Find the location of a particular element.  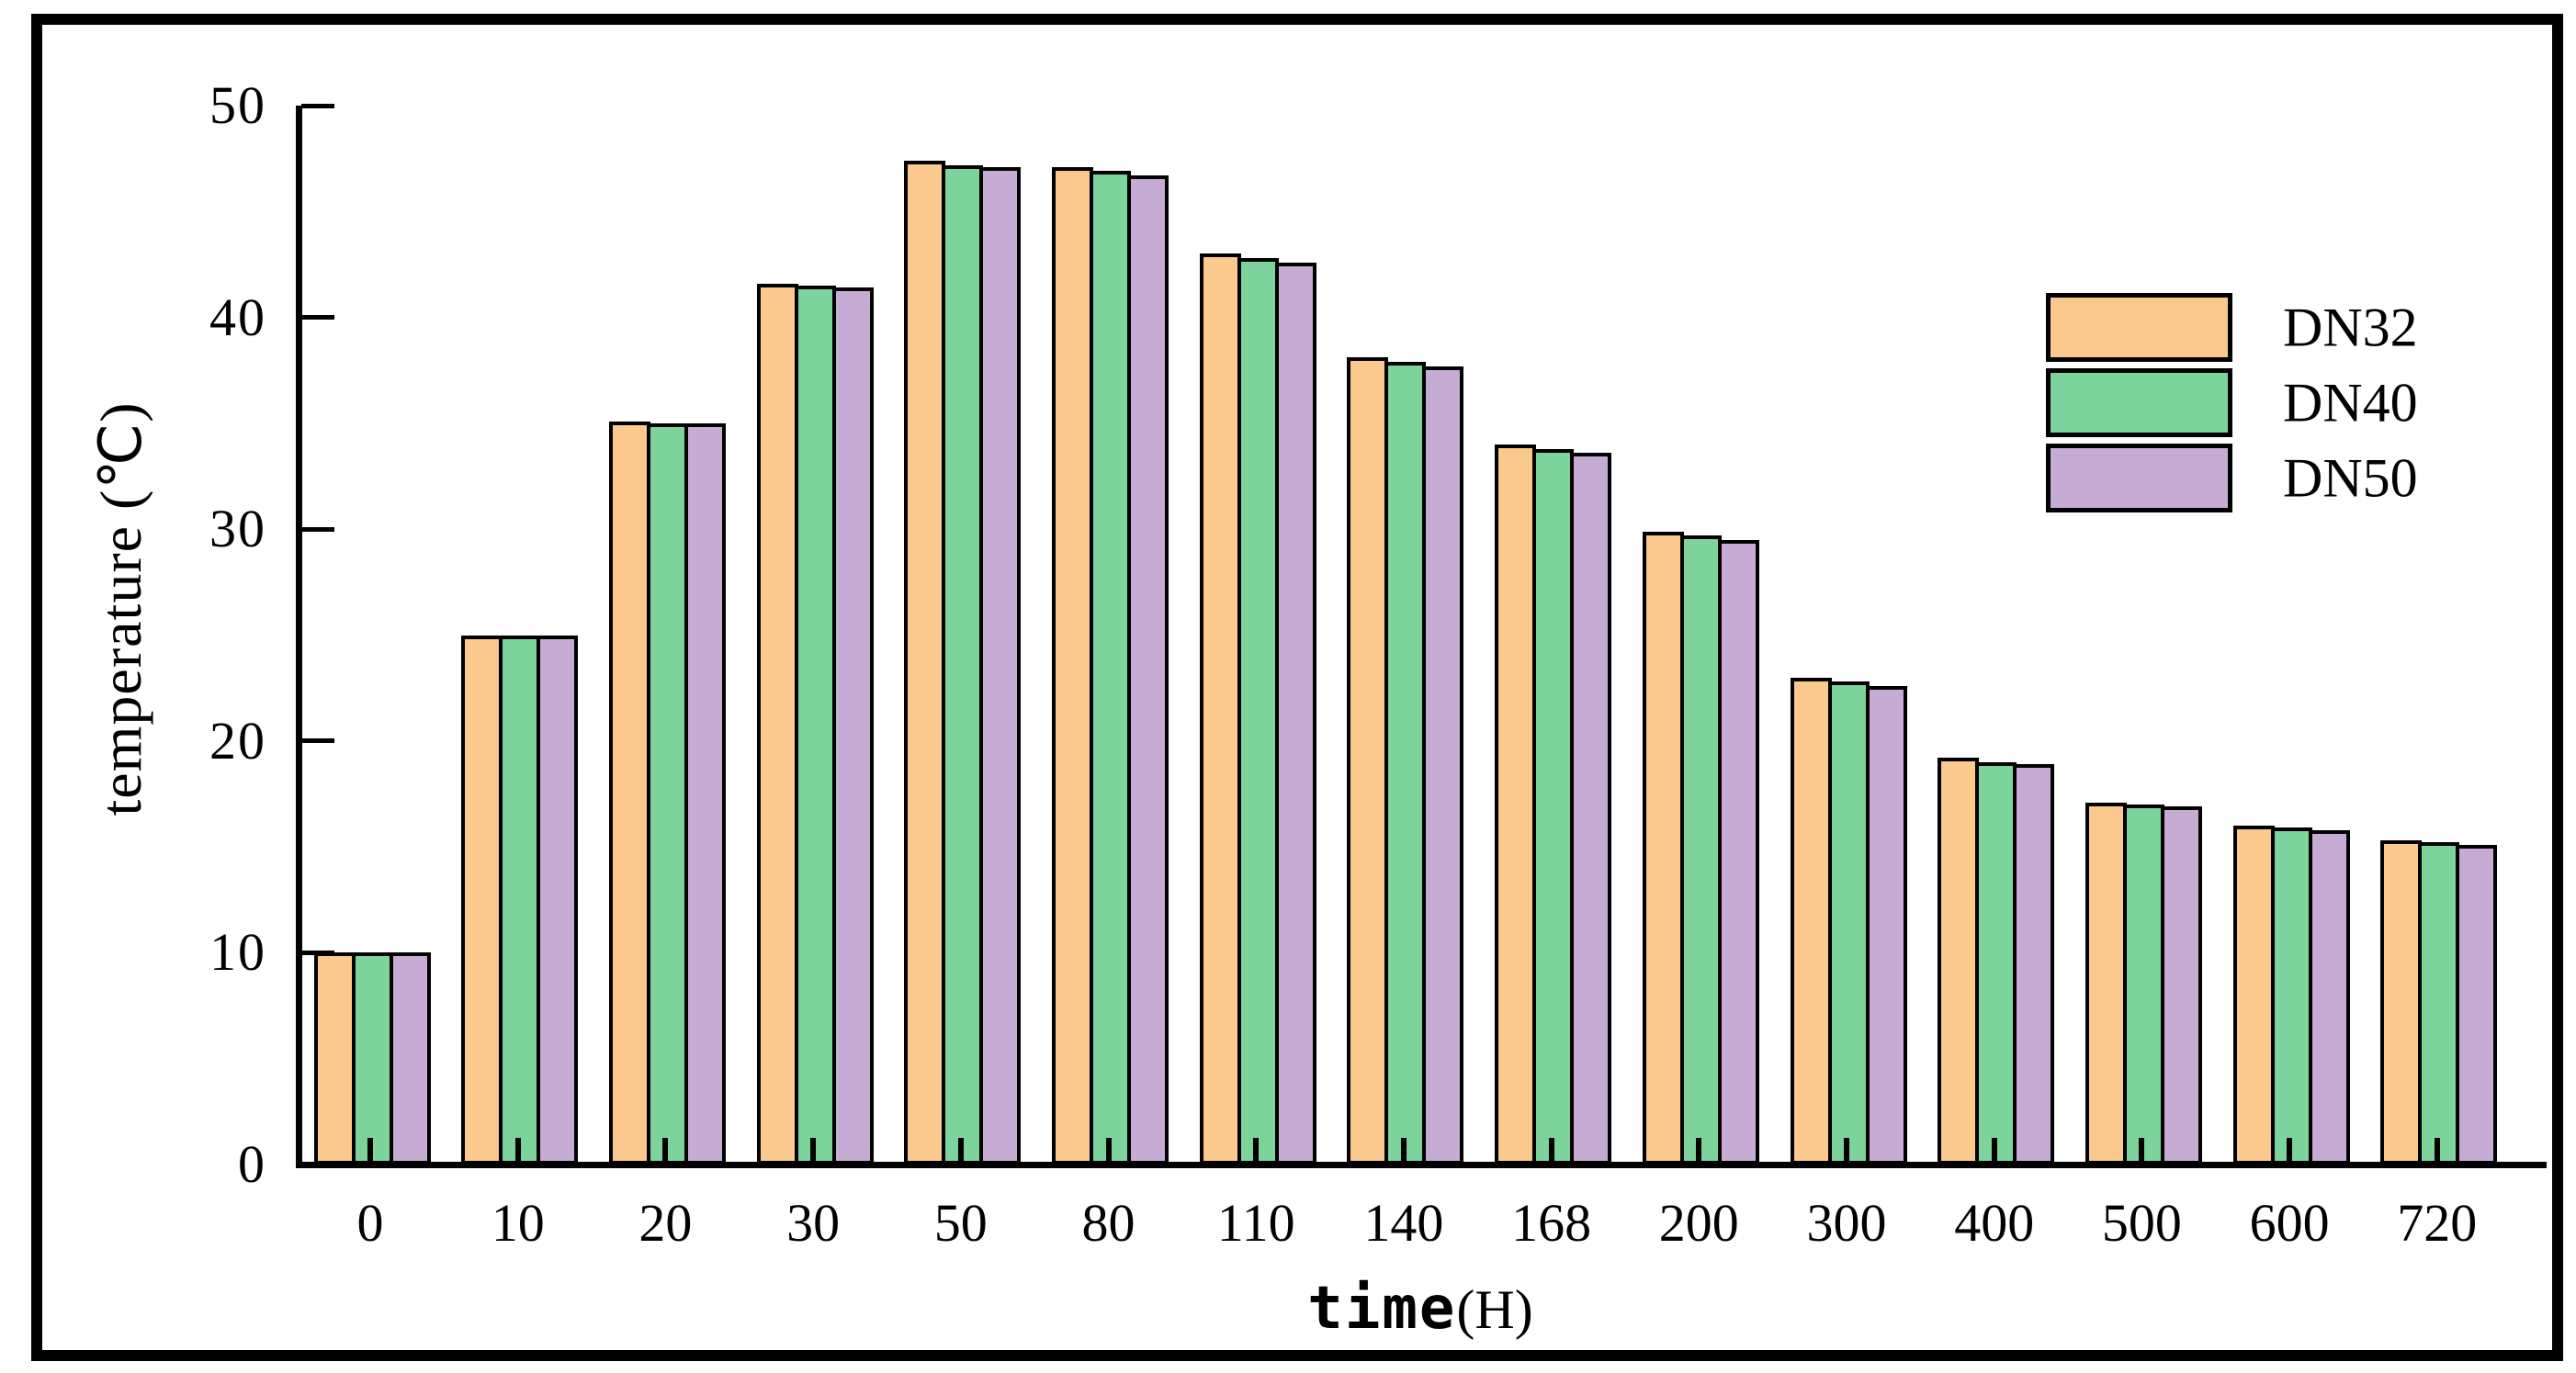

bar-dn50-t300 is located at coordinates (1886, 925).